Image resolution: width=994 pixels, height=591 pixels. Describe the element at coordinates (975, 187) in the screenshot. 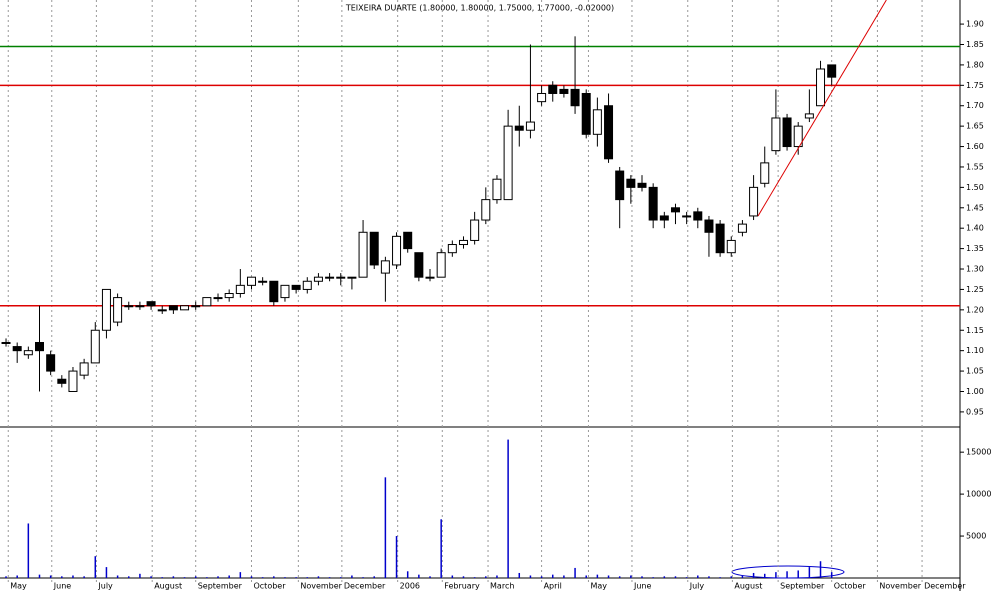

I see `y-tick-label: 1.50` at that location.